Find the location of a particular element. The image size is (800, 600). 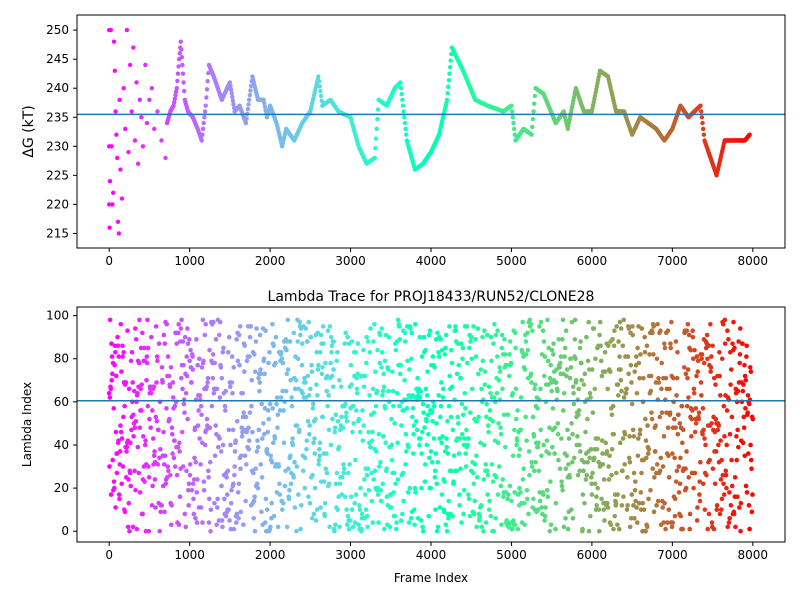

y-tick-label: 0 is located at coordinates (65, 531).